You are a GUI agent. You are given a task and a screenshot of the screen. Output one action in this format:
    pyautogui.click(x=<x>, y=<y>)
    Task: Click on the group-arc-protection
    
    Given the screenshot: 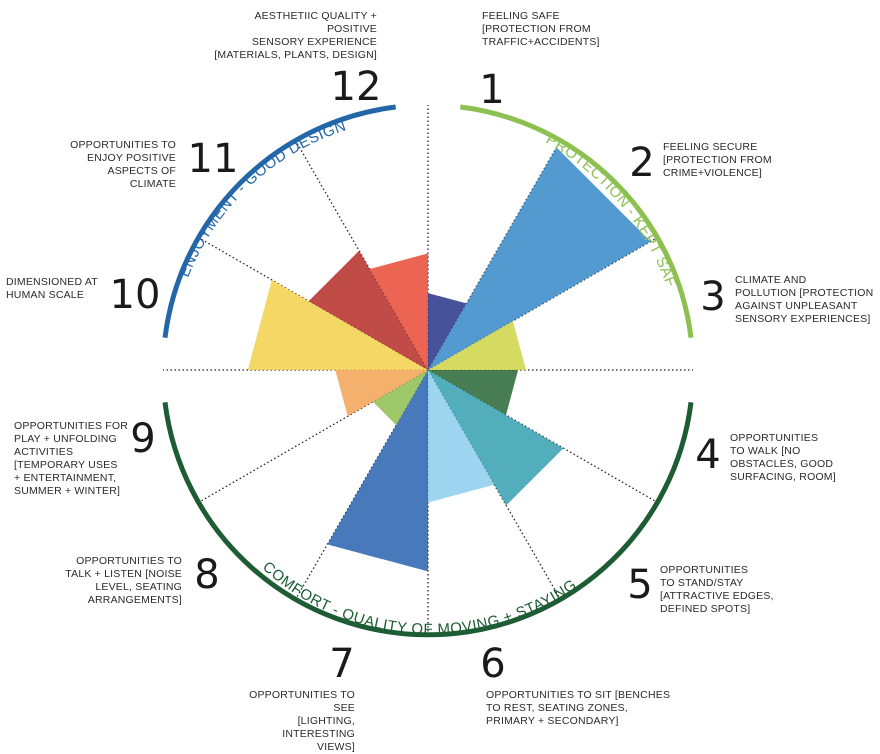 What is the action you would take?
    pyautogui.click(x=576, y=221)
    